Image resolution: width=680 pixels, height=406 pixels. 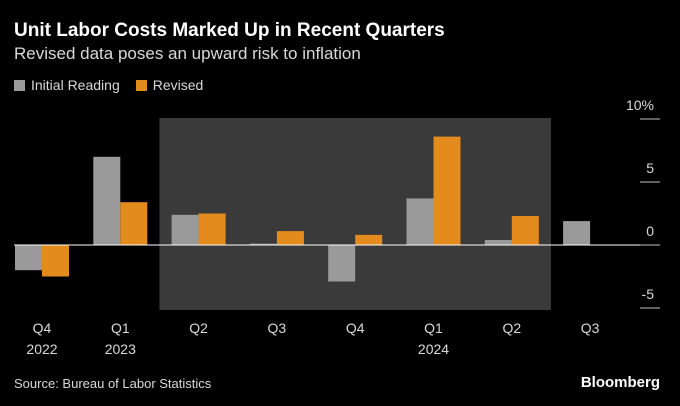 I want to click on legend-item-initial: Initial Reading, so click(x=67, y=85).